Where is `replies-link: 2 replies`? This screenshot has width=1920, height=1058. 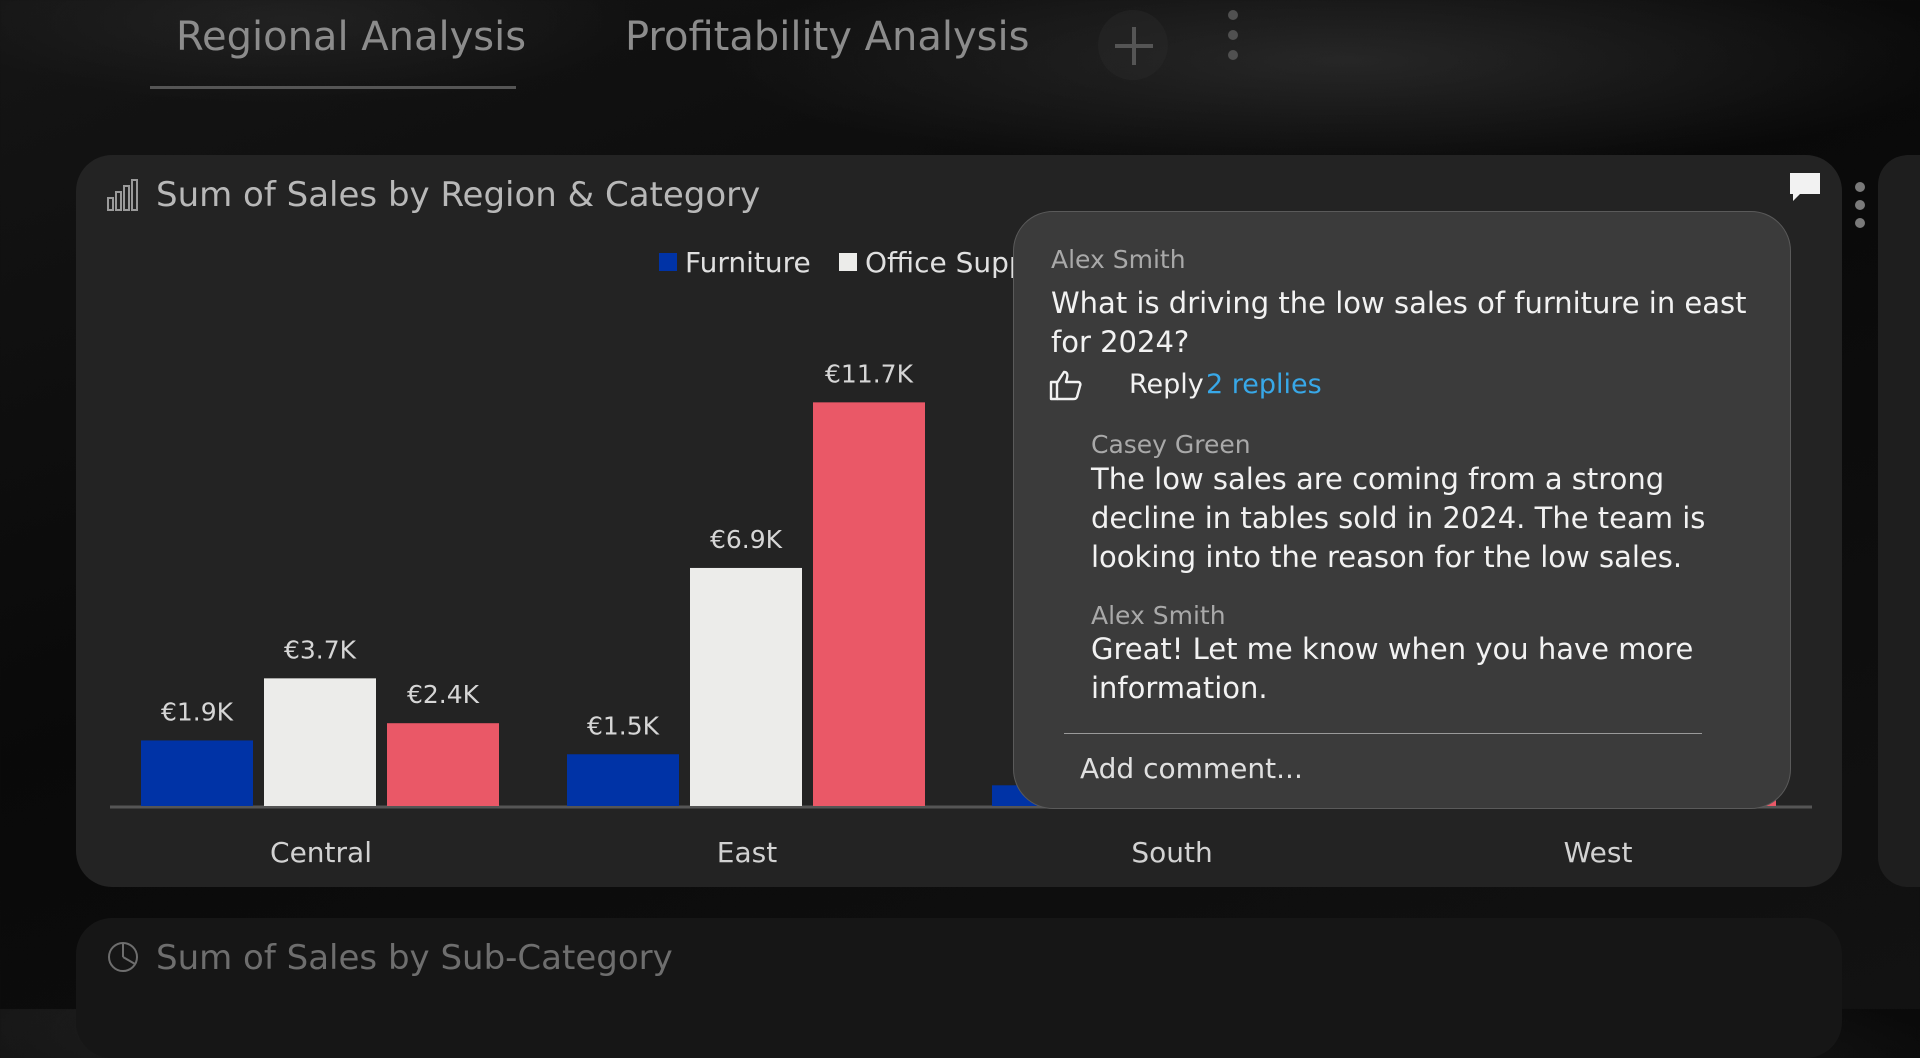 replies-link: 2 replies is located at coordinates (1264, 384).